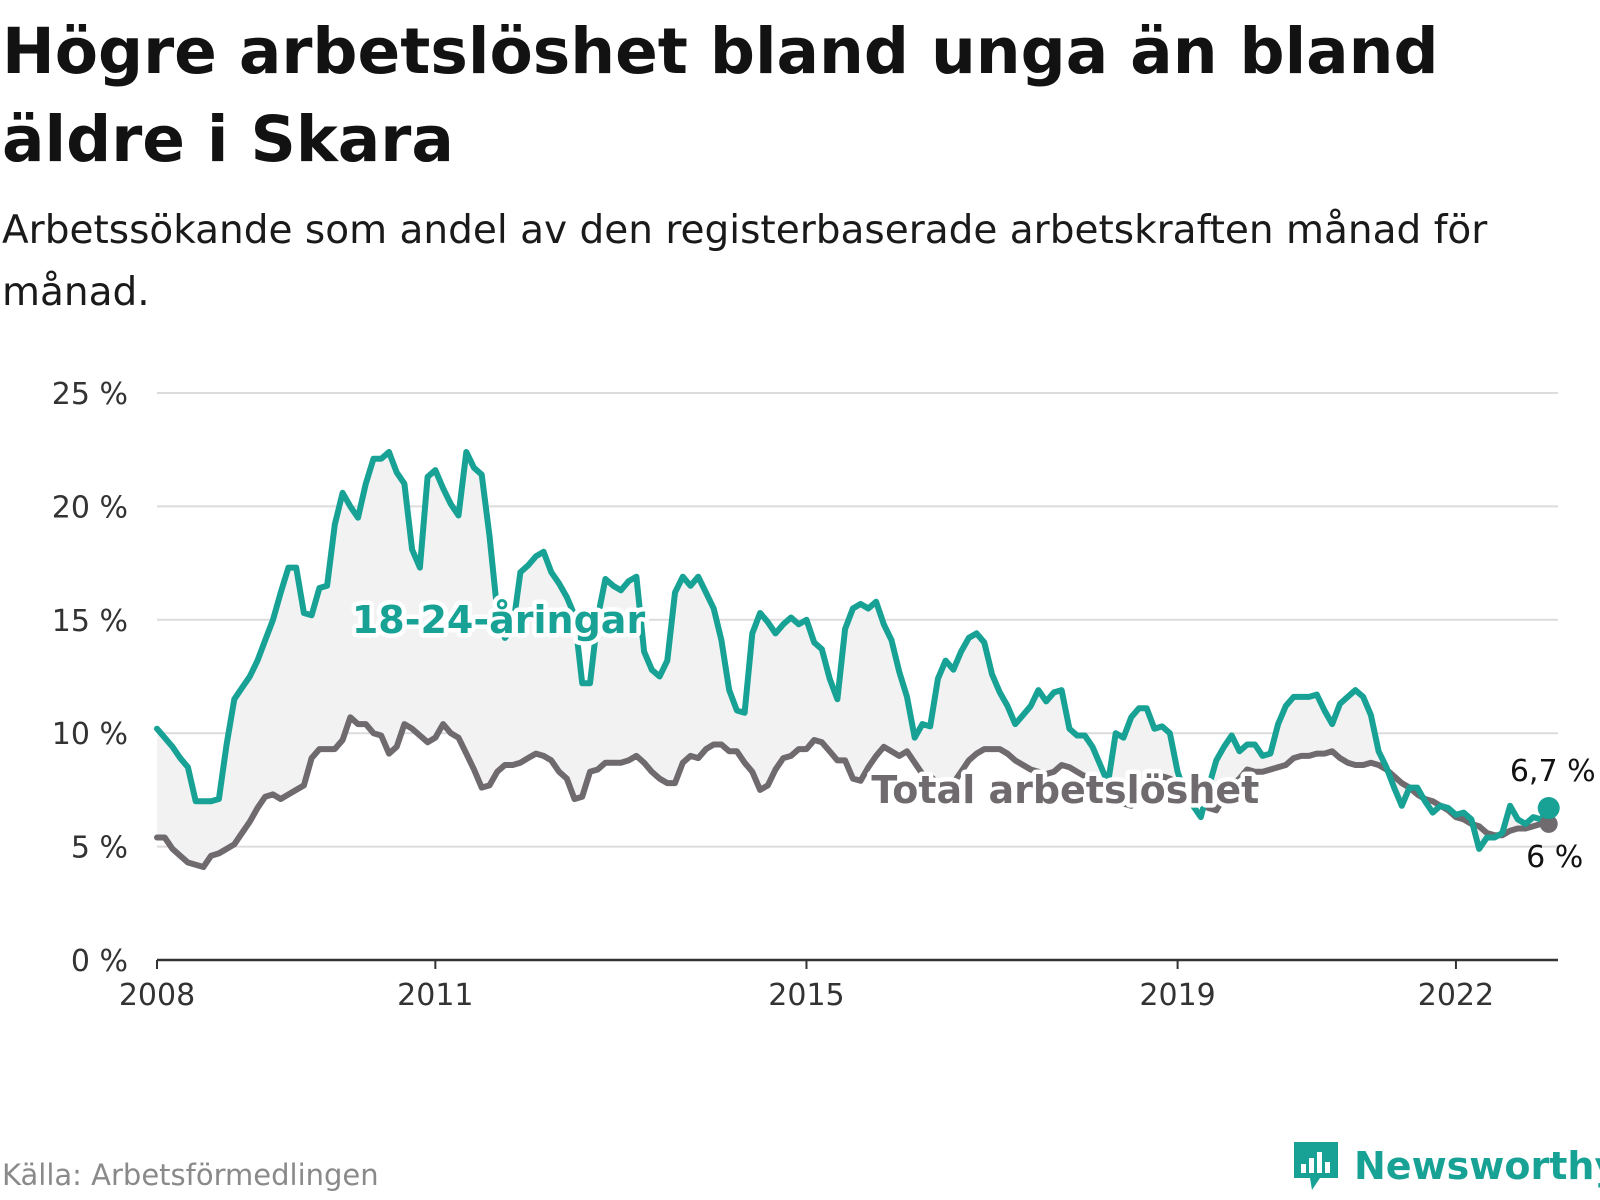  Describe the element at coordinates (90, 394) in the screenshot. I see `y-tick-label: 25 %` at that location.